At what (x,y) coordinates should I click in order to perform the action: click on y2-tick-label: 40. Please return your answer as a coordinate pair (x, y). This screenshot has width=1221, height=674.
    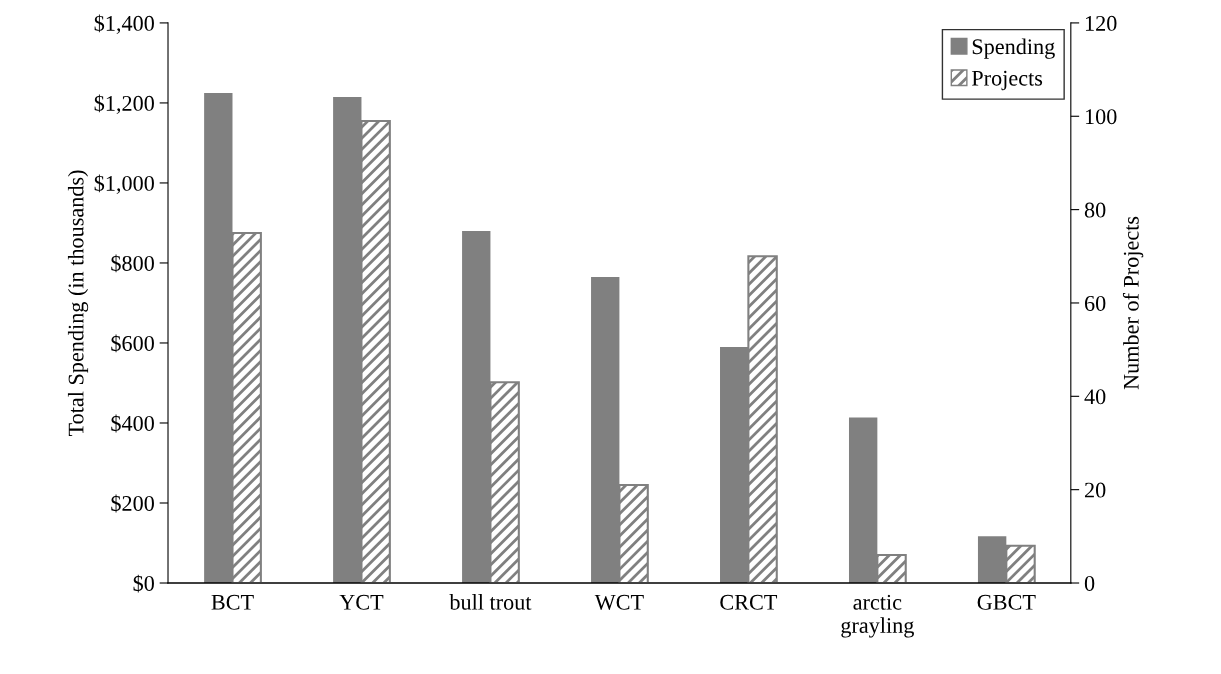
    Looking at the image, I should click on (1095, 397).